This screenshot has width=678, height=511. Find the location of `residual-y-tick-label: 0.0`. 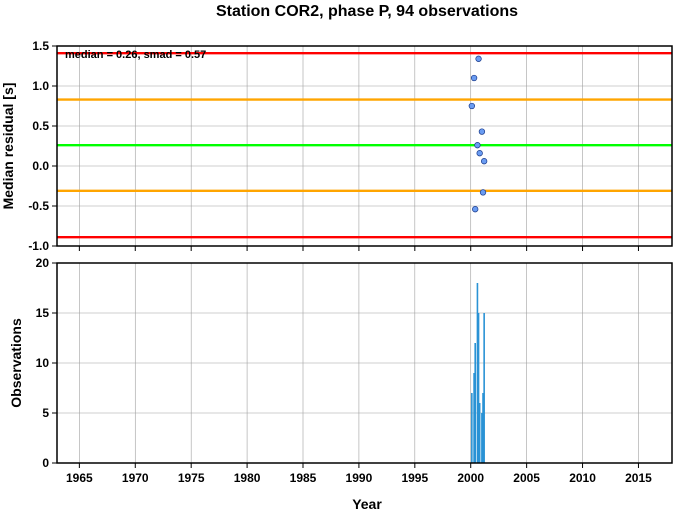

residual-y-tick-label: 0.0 is located at coordinates (40, 166).